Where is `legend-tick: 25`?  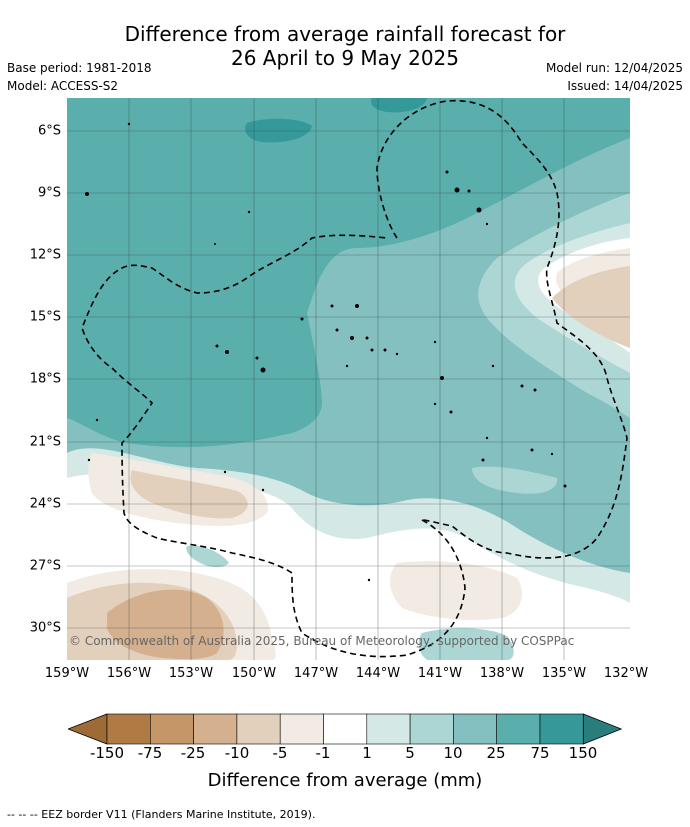 legend-tick: 25 is located at coordinates (496, 753).